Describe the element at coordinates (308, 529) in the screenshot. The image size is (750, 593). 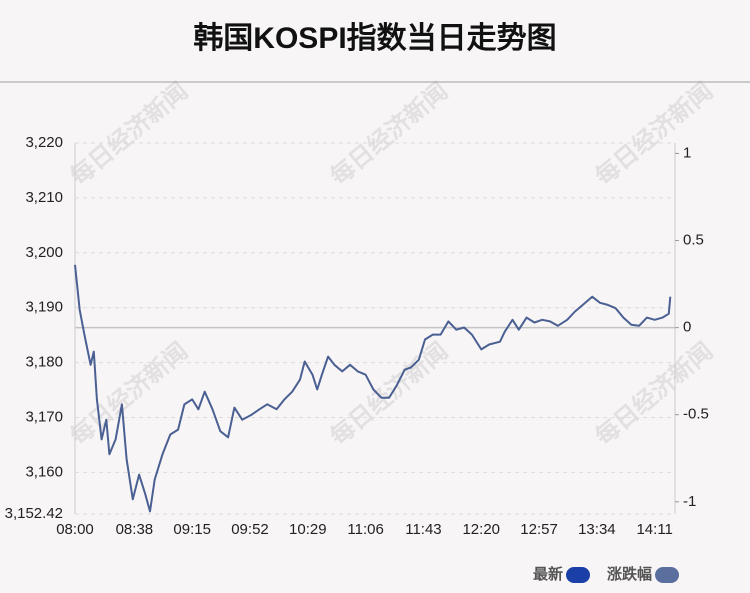
I see `x-tick-label: 10:29` at that location.